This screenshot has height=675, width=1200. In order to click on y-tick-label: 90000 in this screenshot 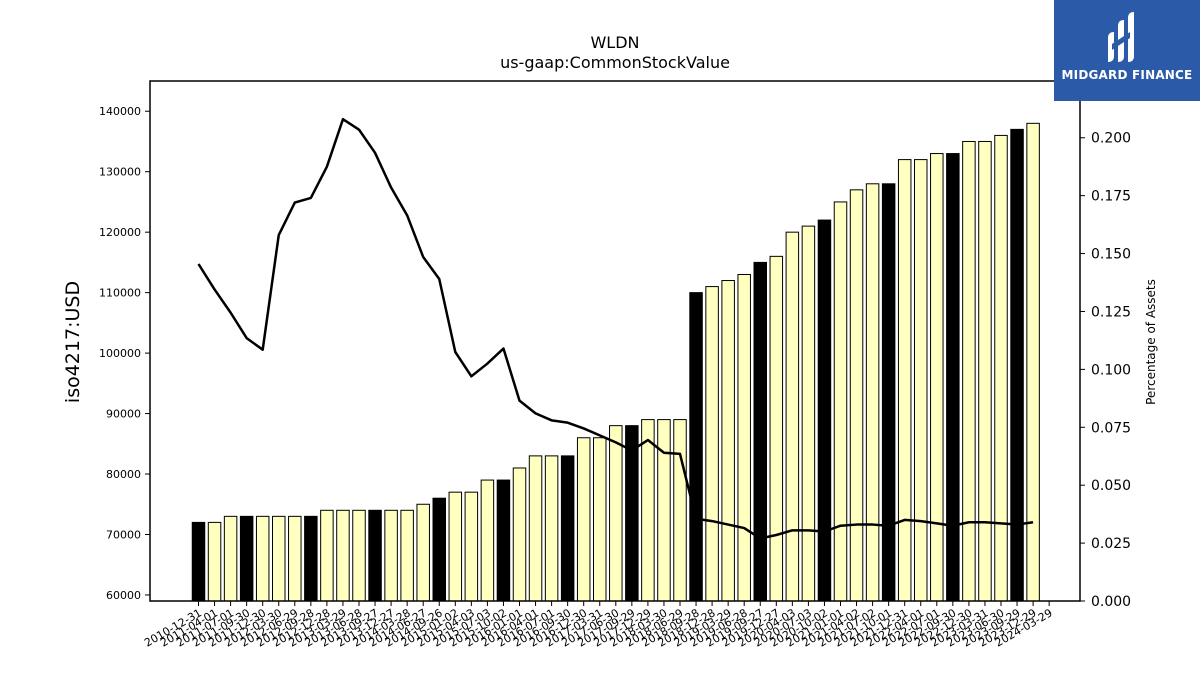, I will do `click(123, 414)`.